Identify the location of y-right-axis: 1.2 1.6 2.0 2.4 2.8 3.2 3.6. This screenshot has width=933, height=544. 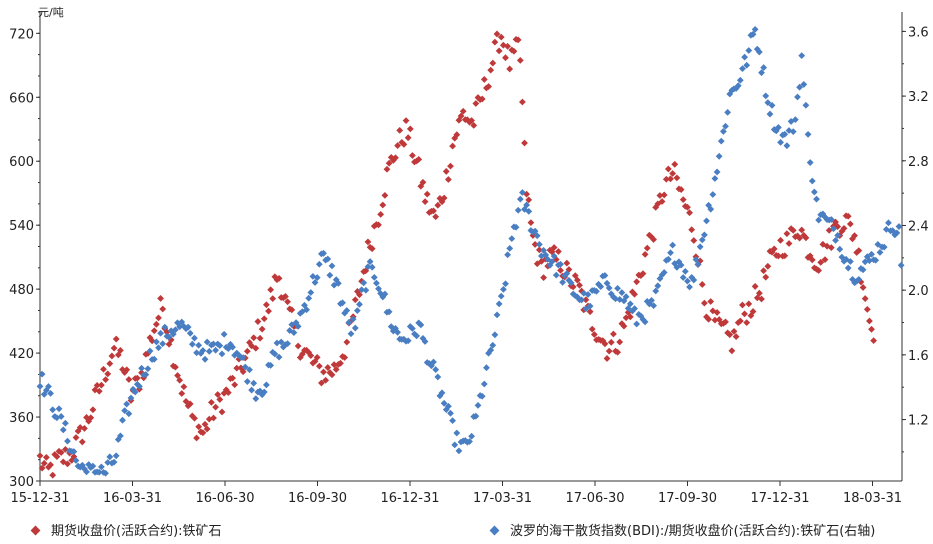
(915, 246).